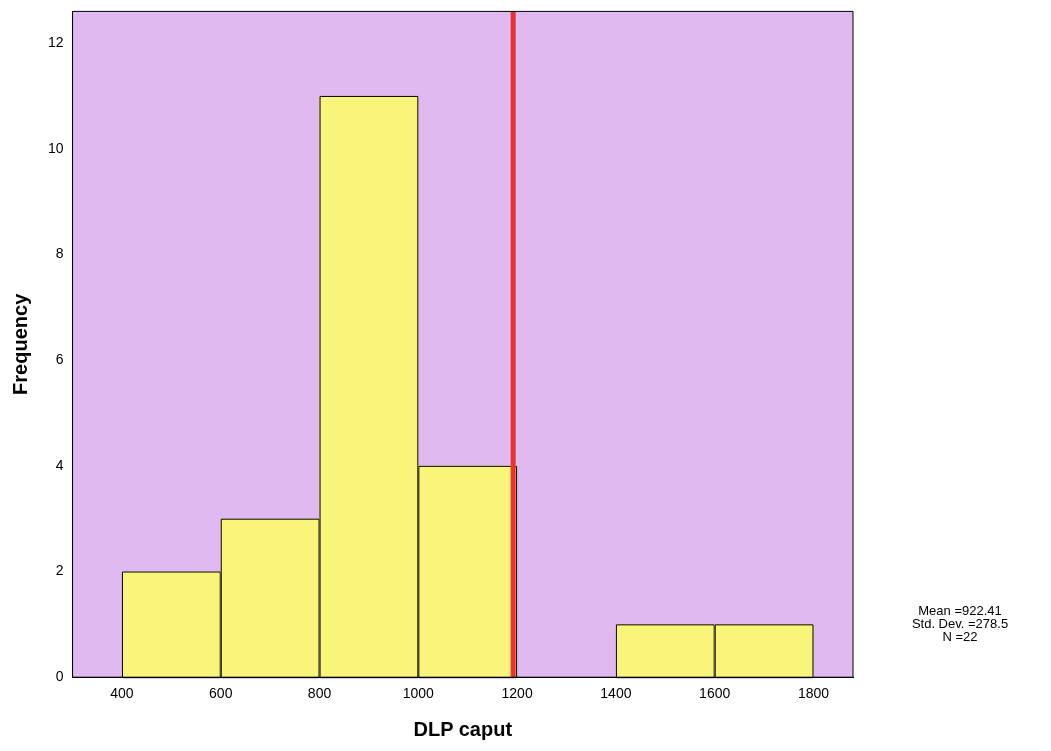  What do you see at coordinates (19, 343) in the screenshot?
I see `y-axis-title: Frequency` at bounding box center [19, 343].